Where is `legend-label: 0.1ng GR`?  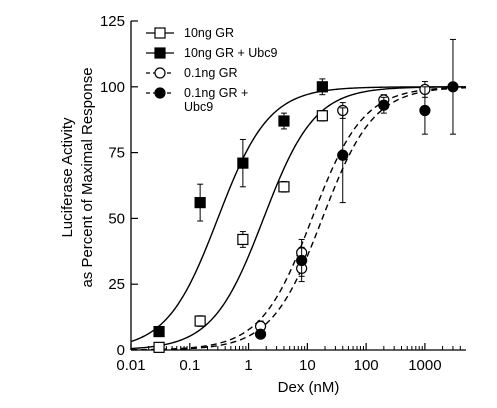 legend-label: 0.1ng GR is located at coordinates (211, 73).